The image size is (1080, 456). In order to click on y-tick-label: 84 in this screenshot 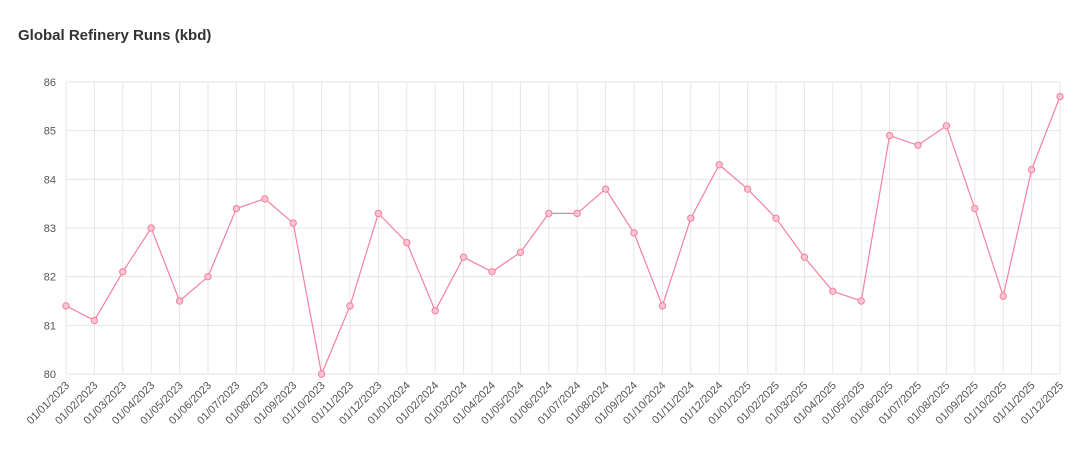, I will do `click(50, 180)`.